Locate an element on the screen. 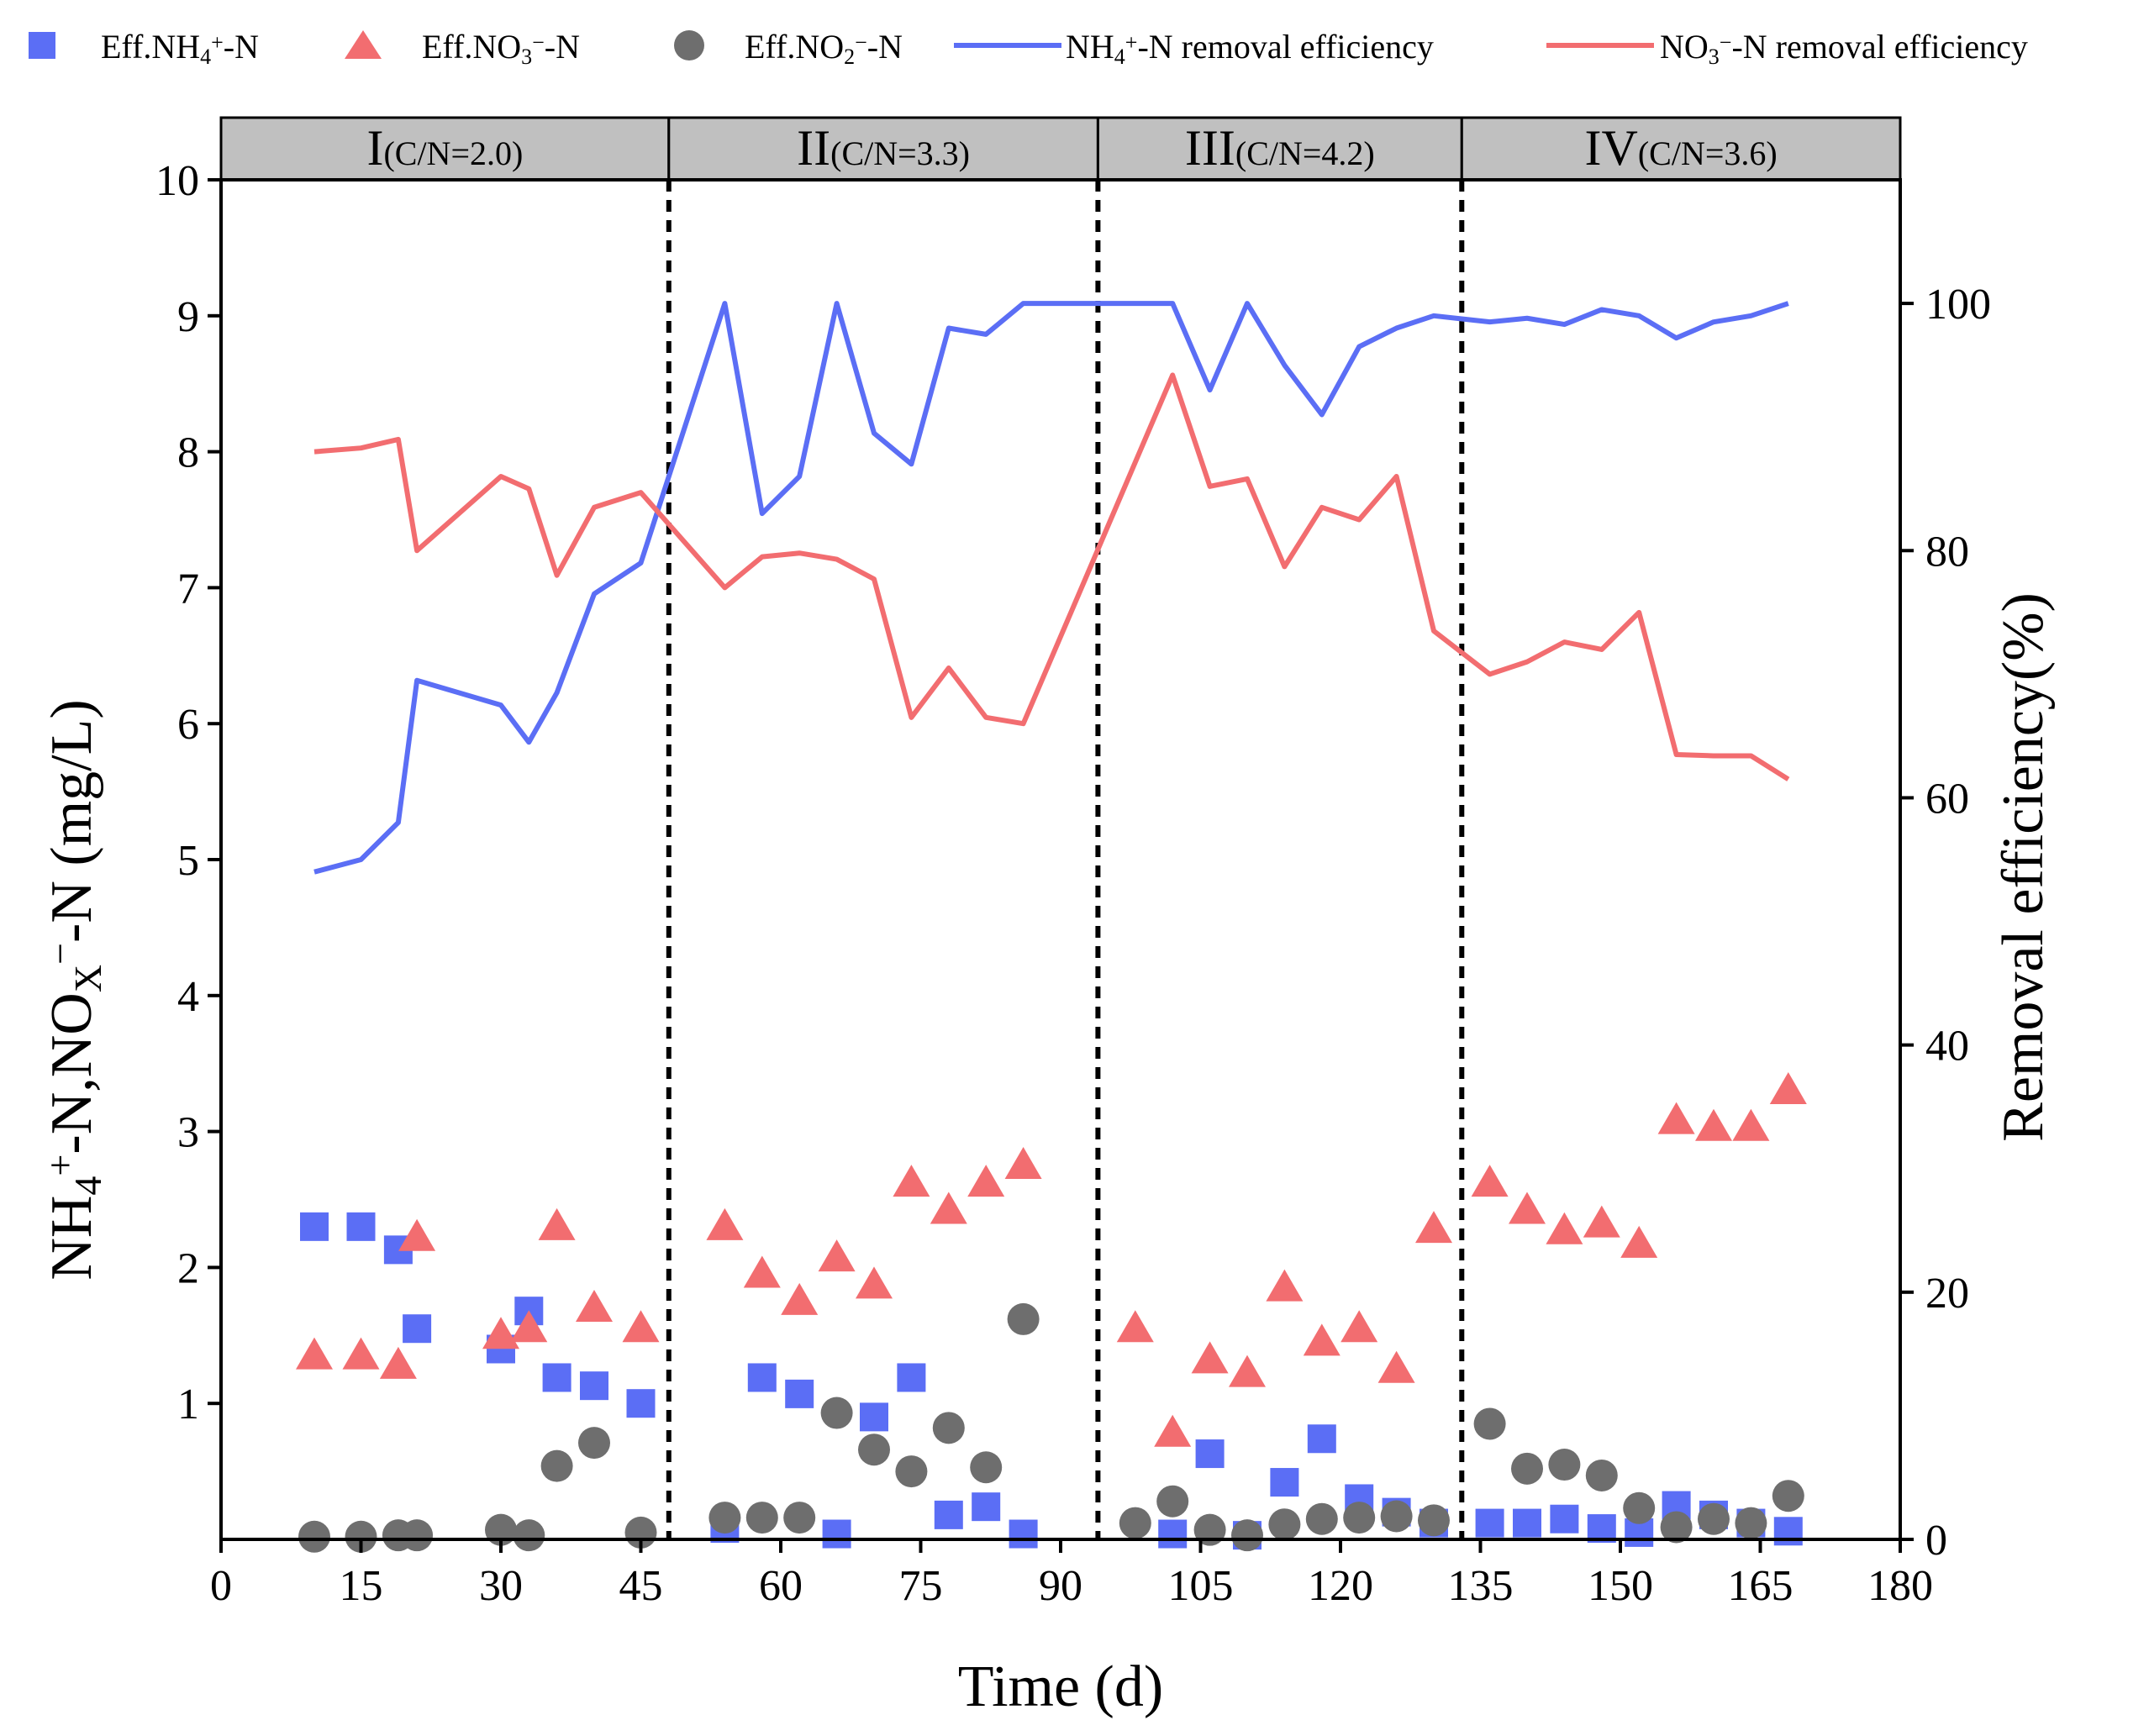 Image resolution: width=2149 pixels, height=1736 pixels. y-right-tick-label: 40 is located at coordinates (1947, 1047).